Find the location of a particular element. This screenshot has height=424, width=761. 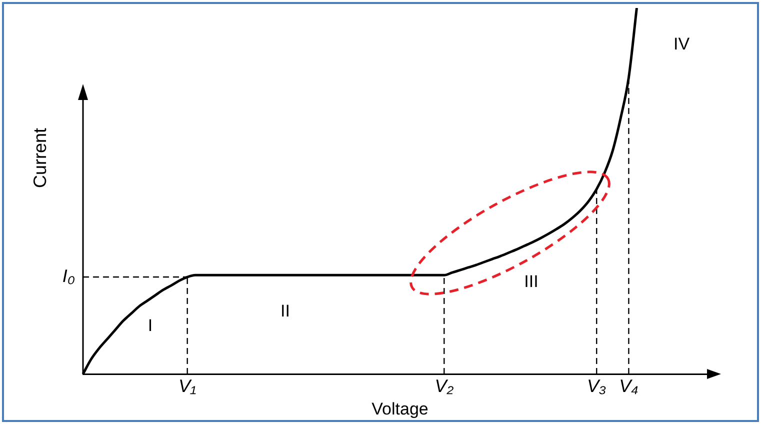

annotation: I is located at coordinates (150, 326).